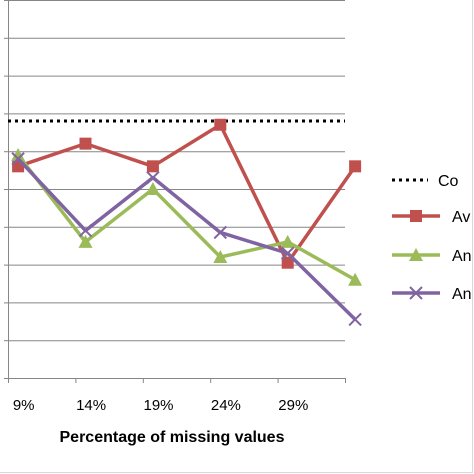 This screenshot has width=474, height=474. I want to click on legend-label: Co, so click(448, 181).